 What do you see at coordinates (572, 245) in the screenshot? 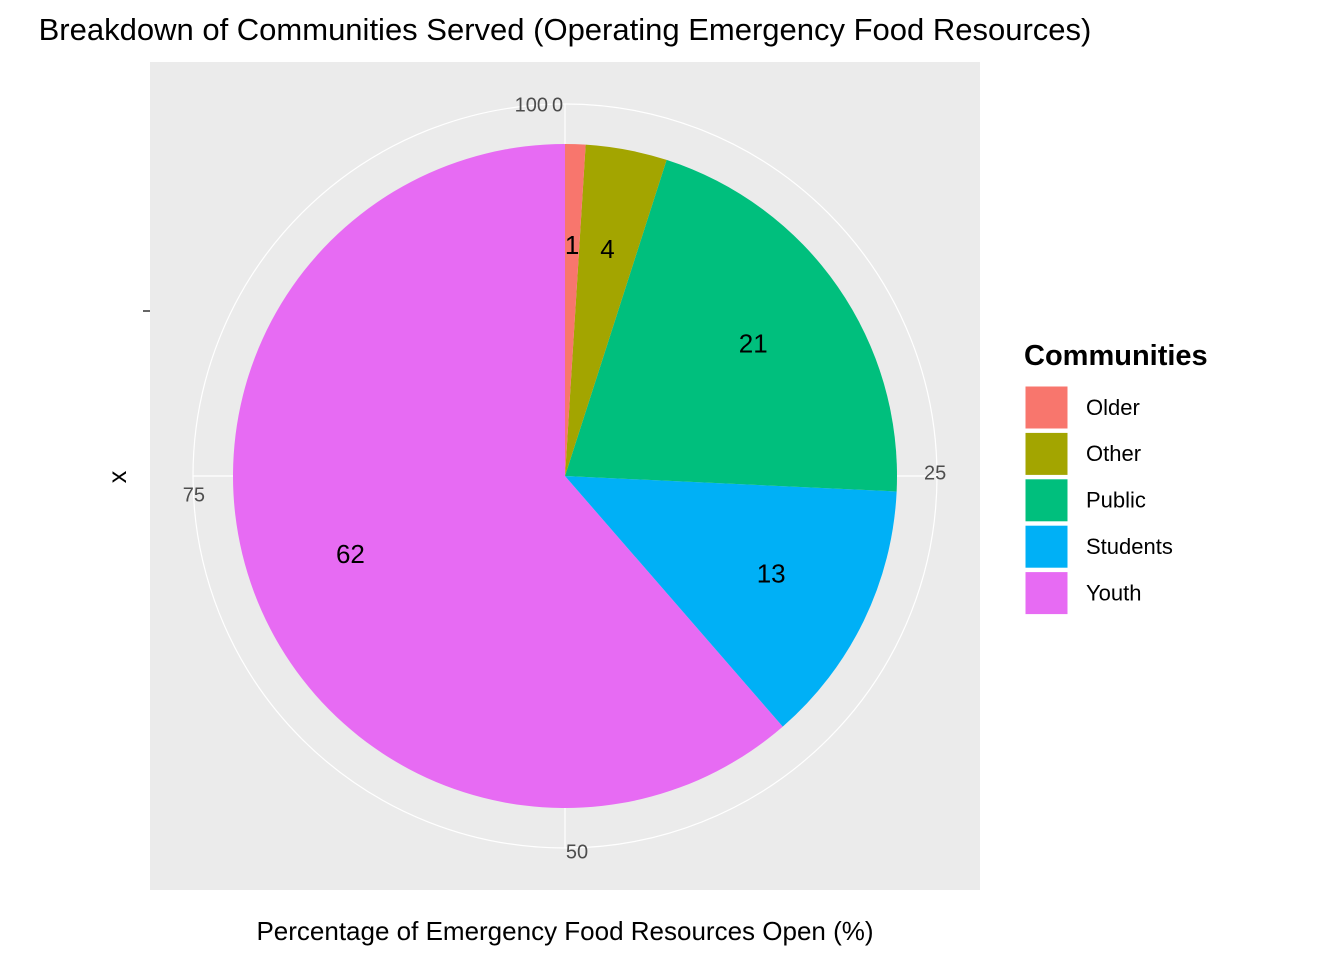
I see `slice-label-older: 1` at bounding box center [572, 245].